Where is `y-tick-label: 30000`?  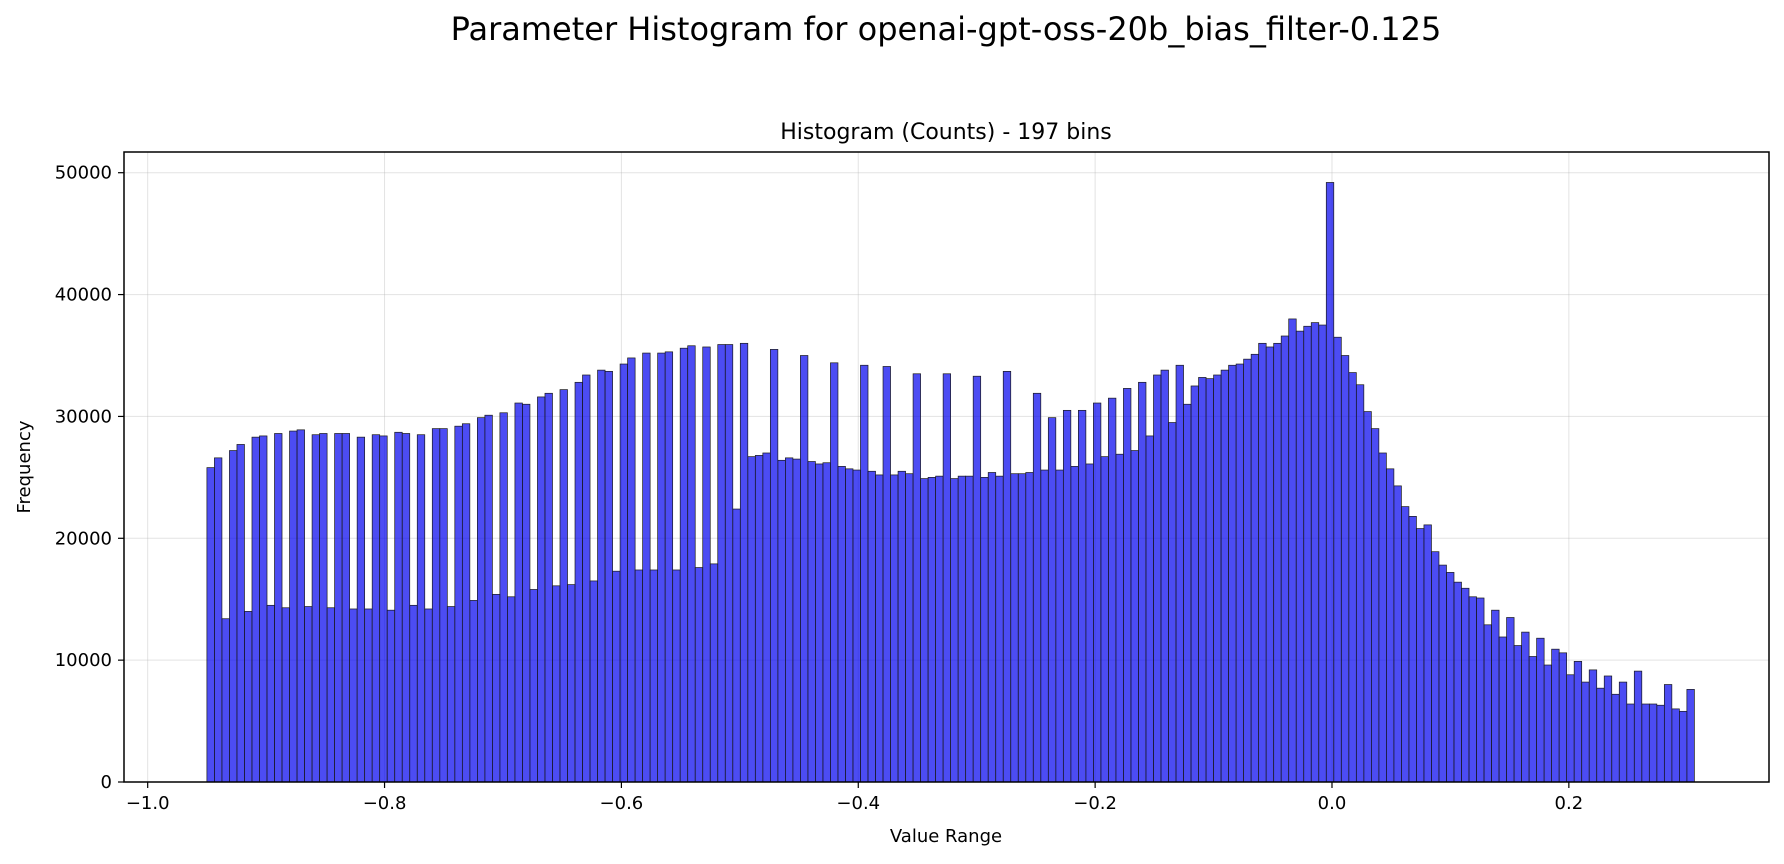 y-tick-label: 30000 is located at coordinates (83, 416).